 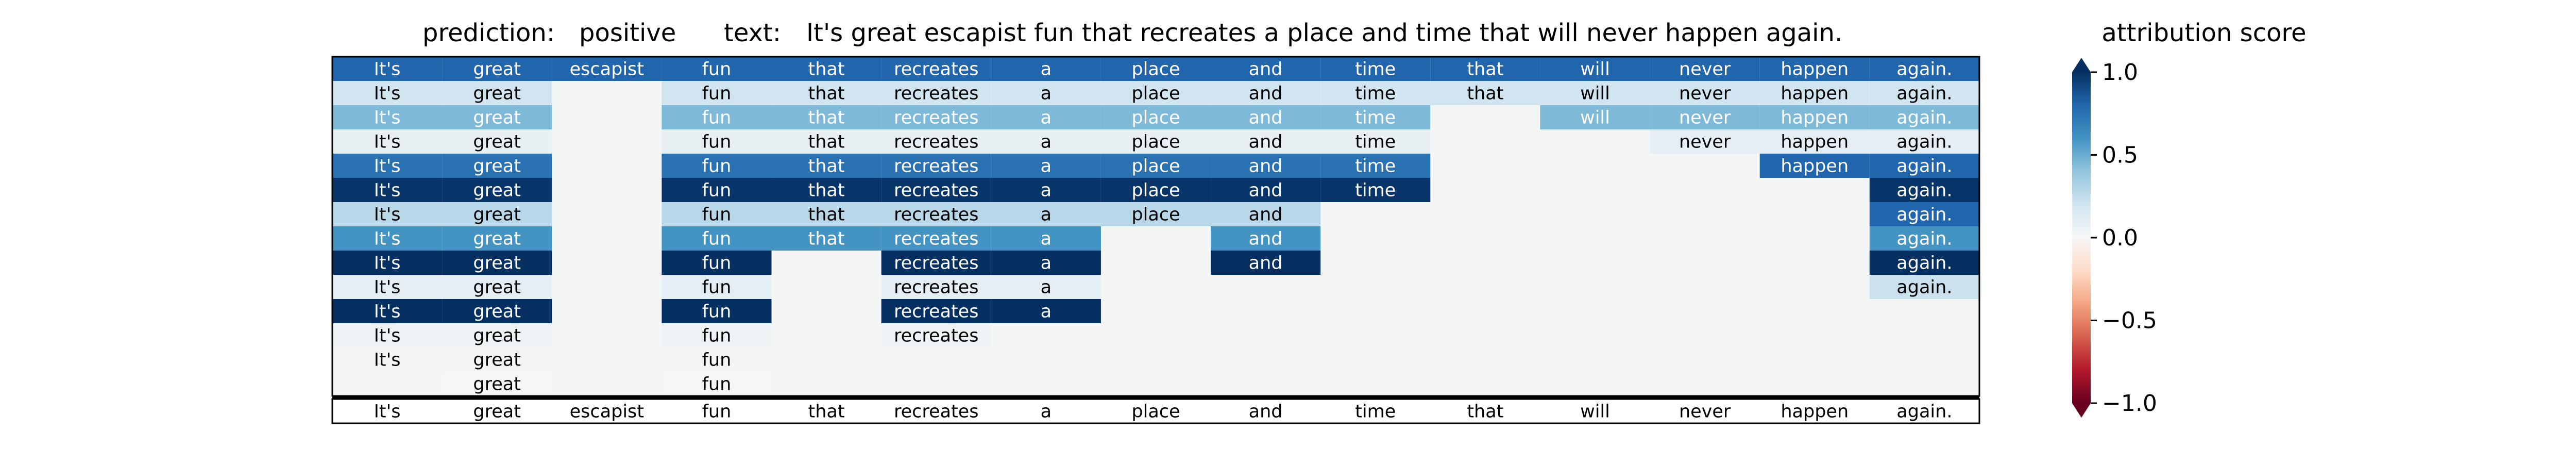 What do you see at coordinates (2129, 321) in the screenshot?
I see `colorbar-tick-label: −0.5` at bounding box center [2129, 321].